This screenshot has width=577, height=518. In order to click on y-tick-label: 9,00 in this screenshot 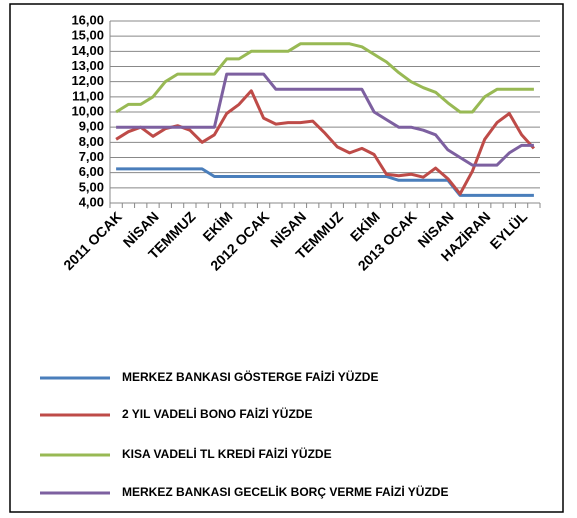, I will do `click(91, 126)`.